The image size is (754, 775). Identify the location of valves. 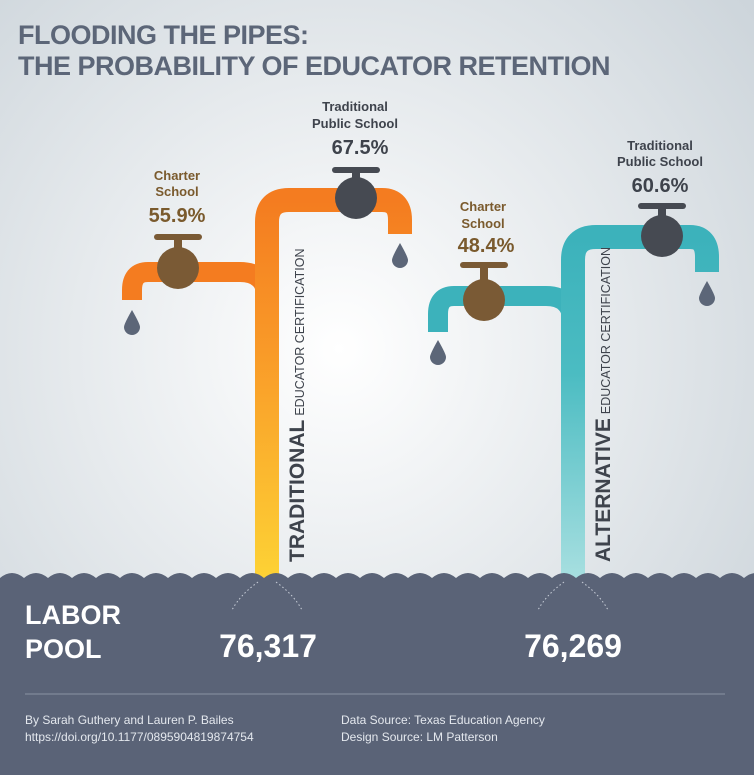
(420, 244).